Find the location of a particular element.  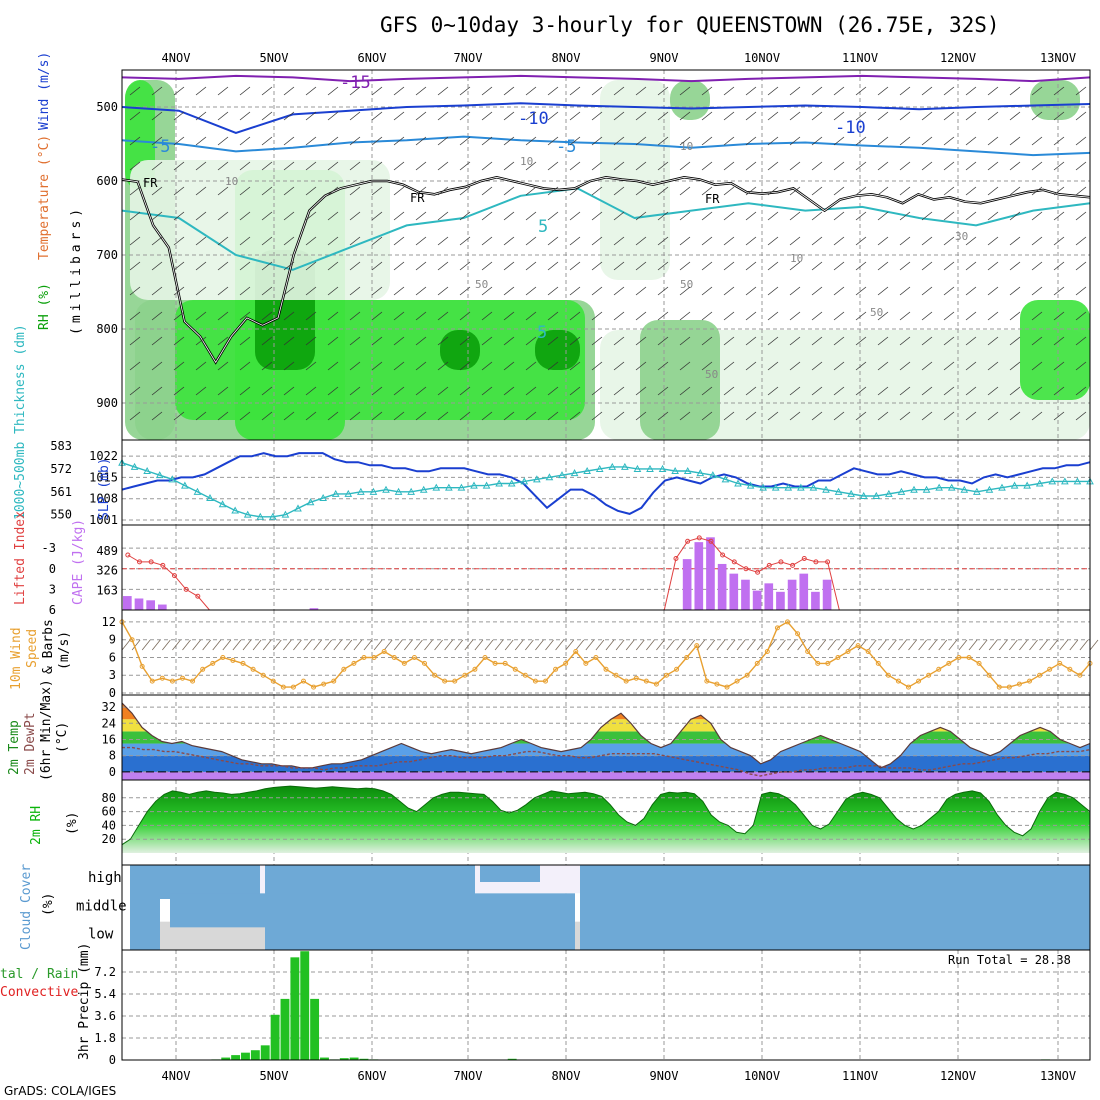

li-tick-label: 3 is located at coordinates (52, 589).